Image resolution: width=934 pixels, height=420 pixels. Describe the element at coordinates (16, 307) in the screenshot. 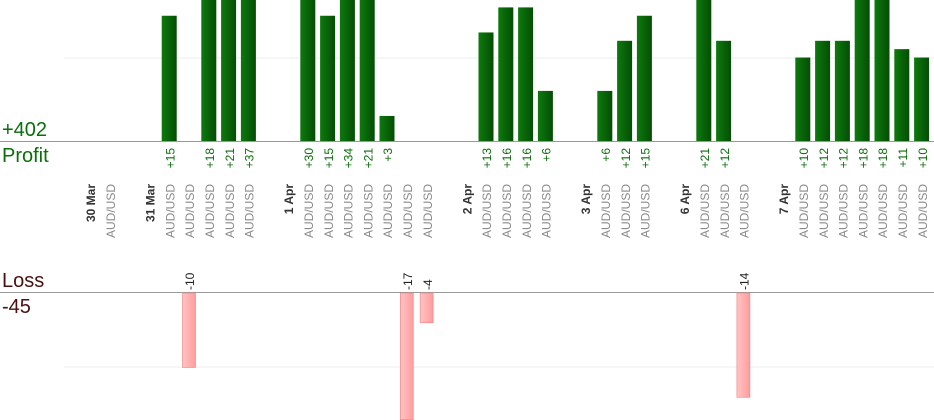

I see `loss-total: -45` at that location.